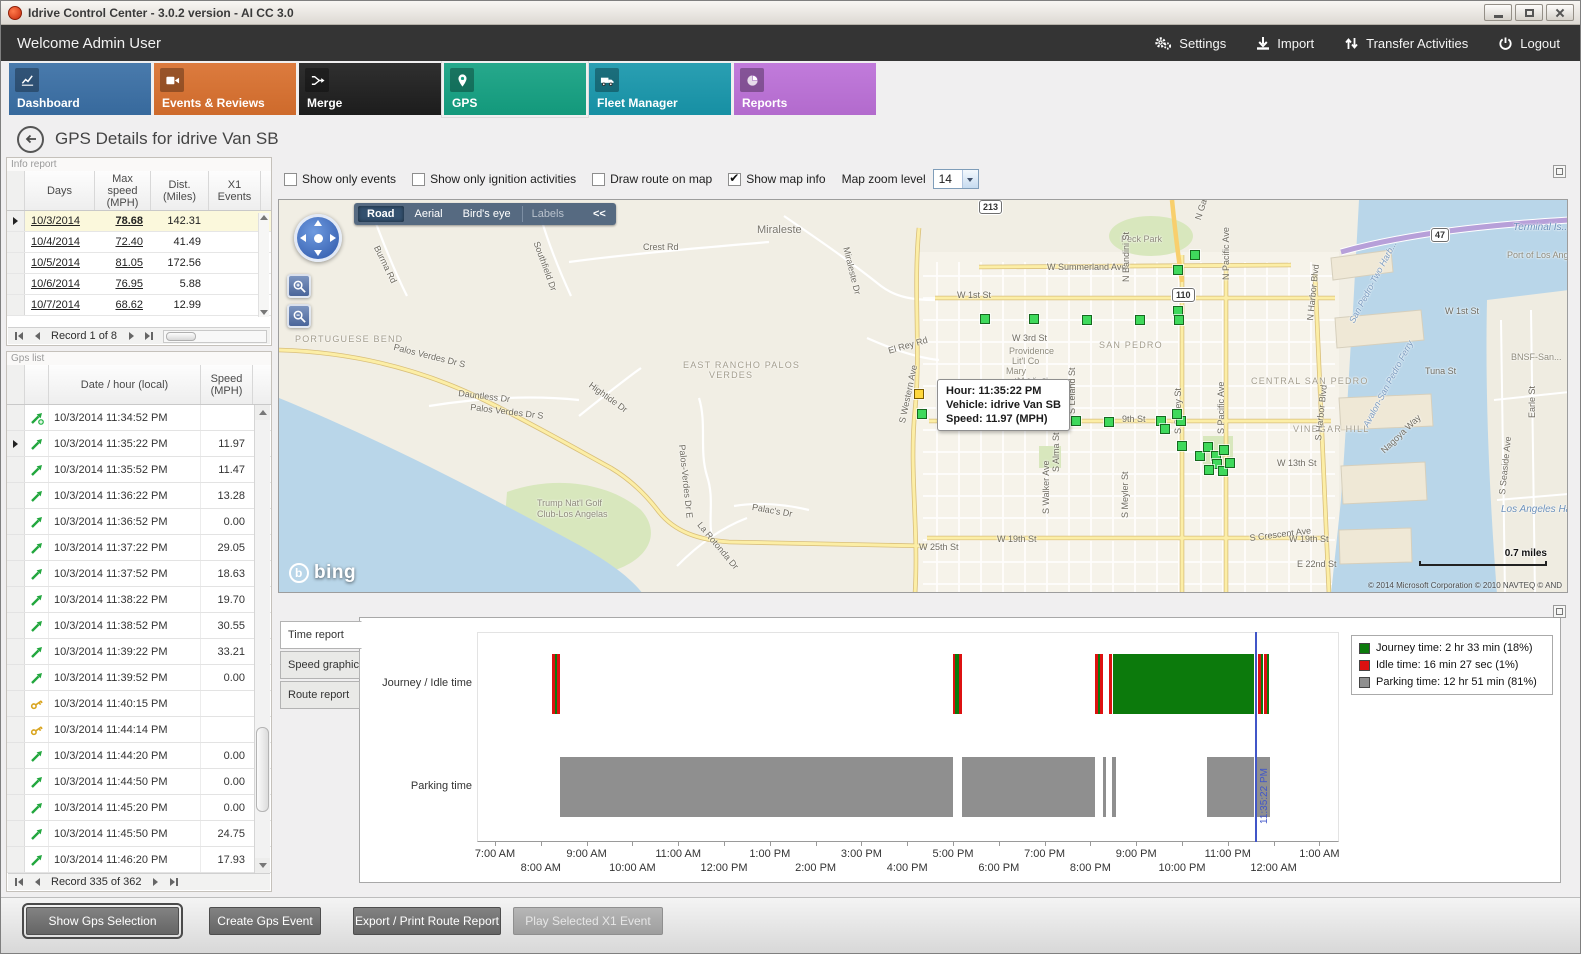  Describe the element at coordinates (139, 808) in the screenshot. I see `gps-list-row: 10/3/2014 11:45:20 PM 0.00` at that location.